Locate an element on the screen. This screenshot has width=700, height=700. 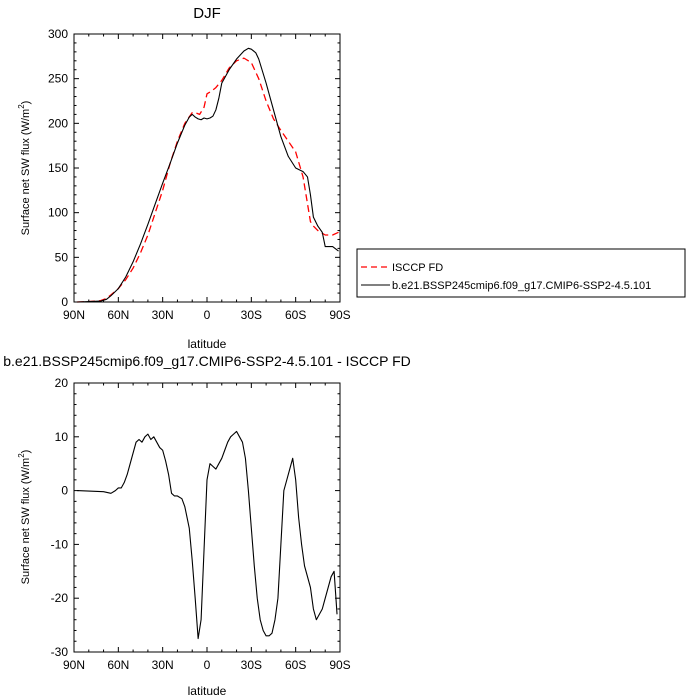
legend-label-isccp: ISCCP FD is located at coordinates (417, 268).